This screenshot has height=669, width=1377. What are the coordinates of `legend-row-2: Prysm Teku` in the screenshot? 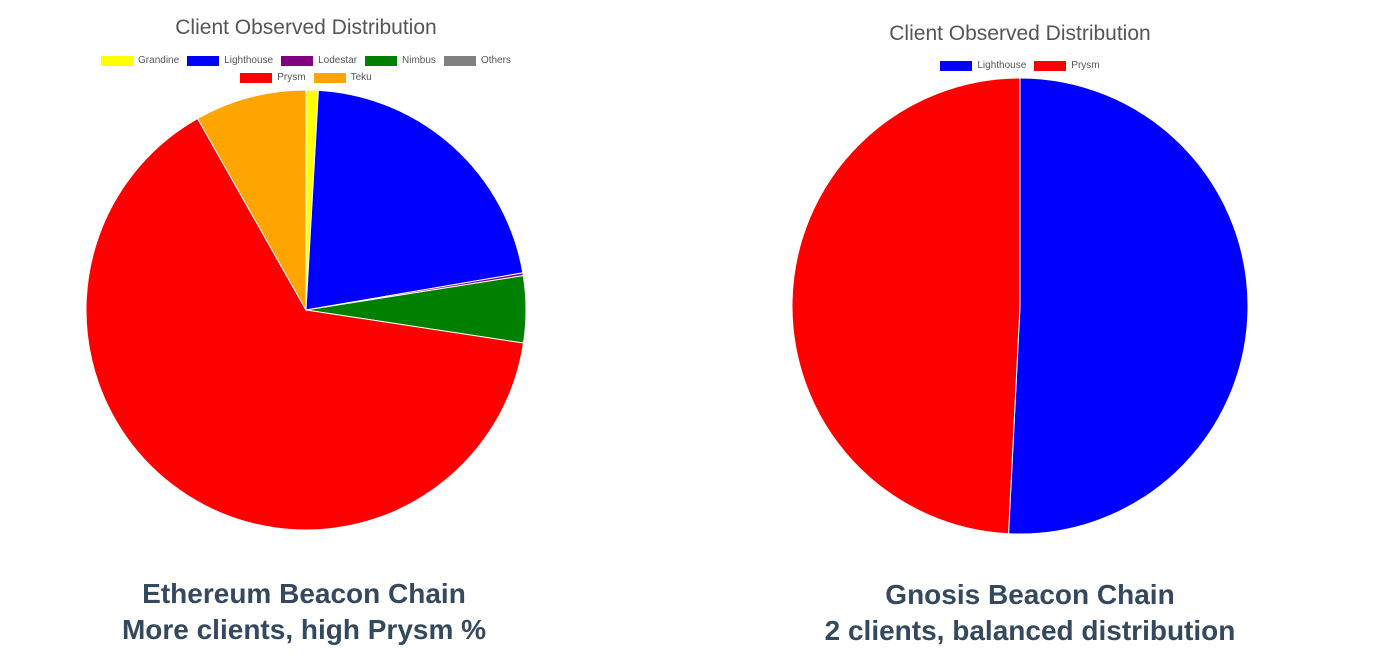 It's located at (306, 77).